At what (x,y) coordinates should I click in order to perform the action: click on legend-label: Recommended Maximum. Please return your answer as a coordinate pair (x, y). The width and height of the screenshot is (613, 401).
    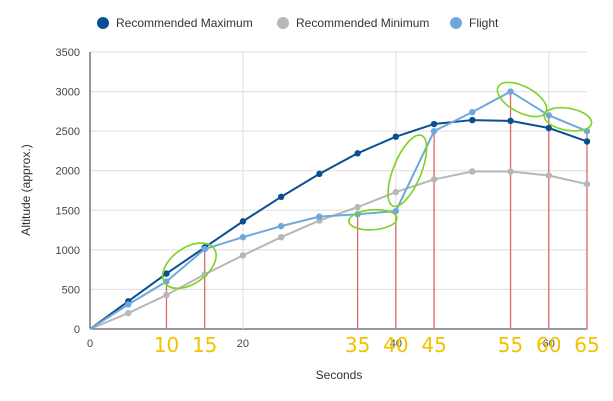
    Looking at the image, I should click on (184, 23).